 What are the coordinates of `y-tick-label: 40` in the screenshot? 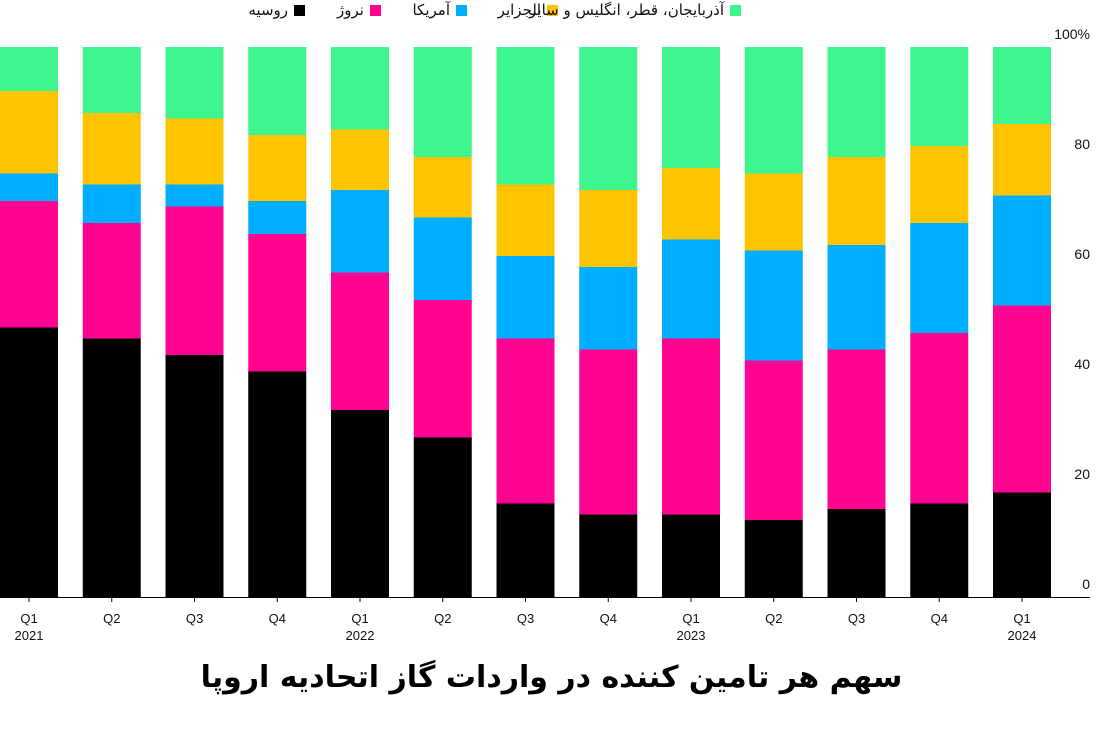 It's located at (1082, 364).